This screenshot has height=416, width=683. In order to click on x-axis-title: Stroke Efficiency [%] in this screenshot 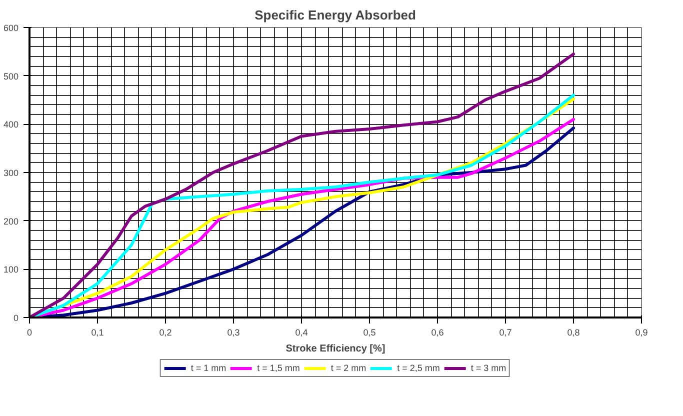, I will do `click(336, 349)`.